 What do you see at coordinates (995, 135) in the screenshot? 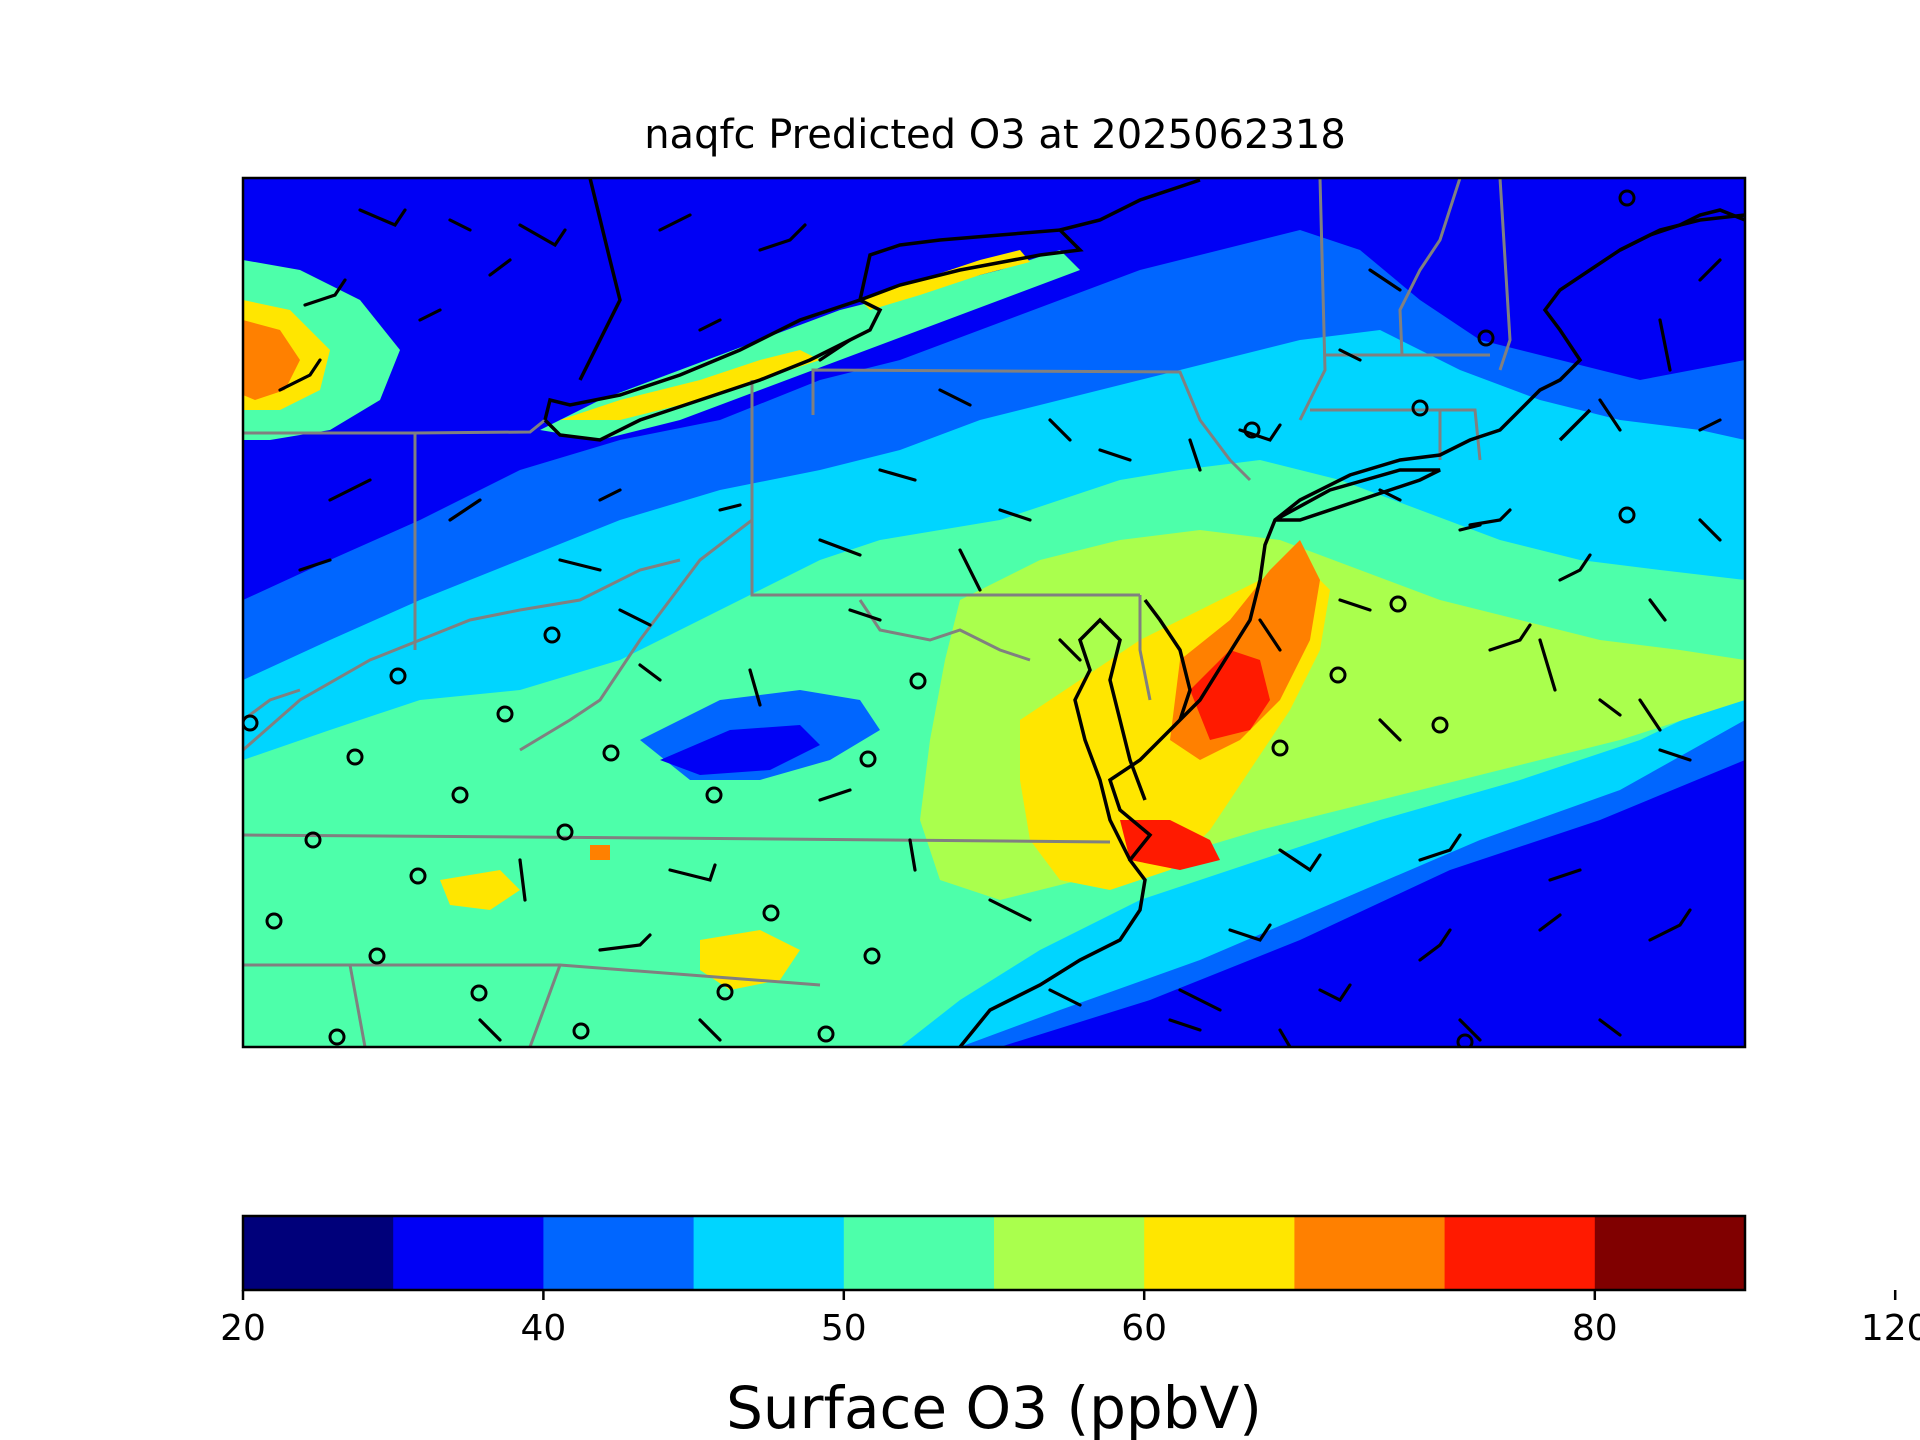
I see `map-title: naqfc Predicted O3 at 2025062318` at bounding box center [995, 135].